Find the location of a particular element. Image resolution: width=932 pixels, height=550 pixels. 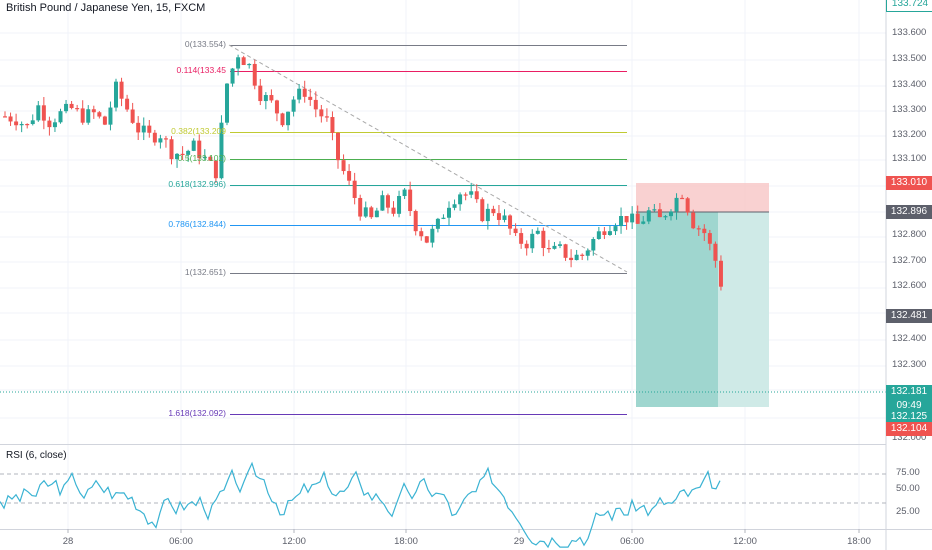

price-badge: 132.481 is located at coordinates (909, 316).